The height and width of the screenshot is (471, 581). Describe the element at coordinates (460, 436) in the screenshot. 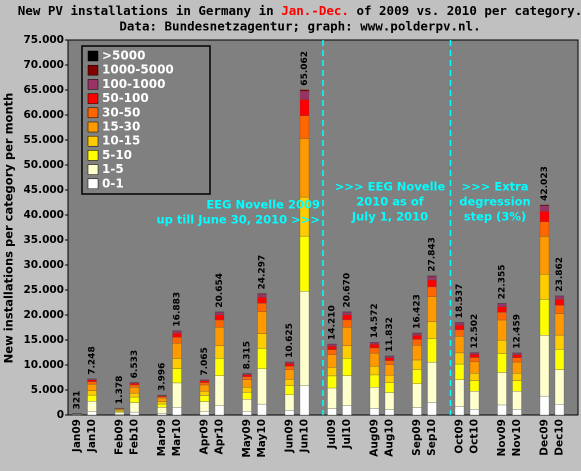

I see `x-tick-label: Oct09` at that location.